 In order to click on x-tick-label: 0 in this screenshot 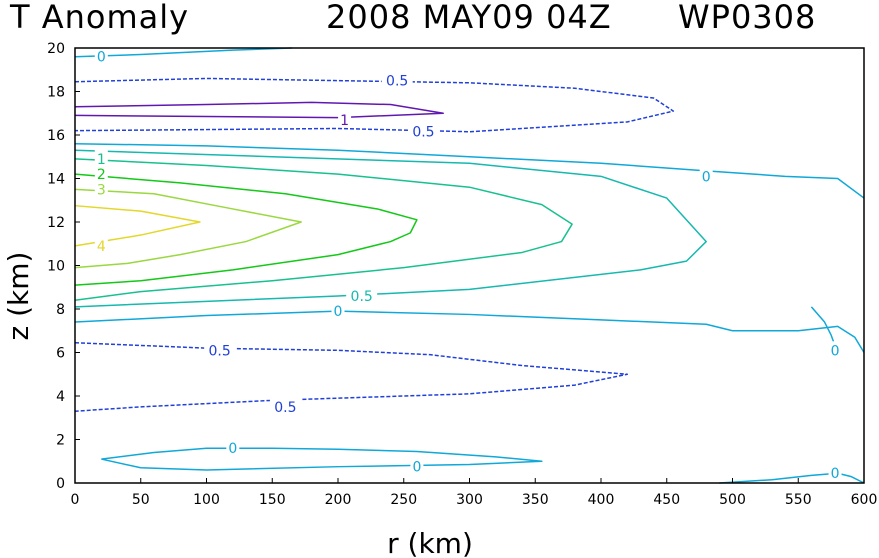, I will do `click(75, 500)`.